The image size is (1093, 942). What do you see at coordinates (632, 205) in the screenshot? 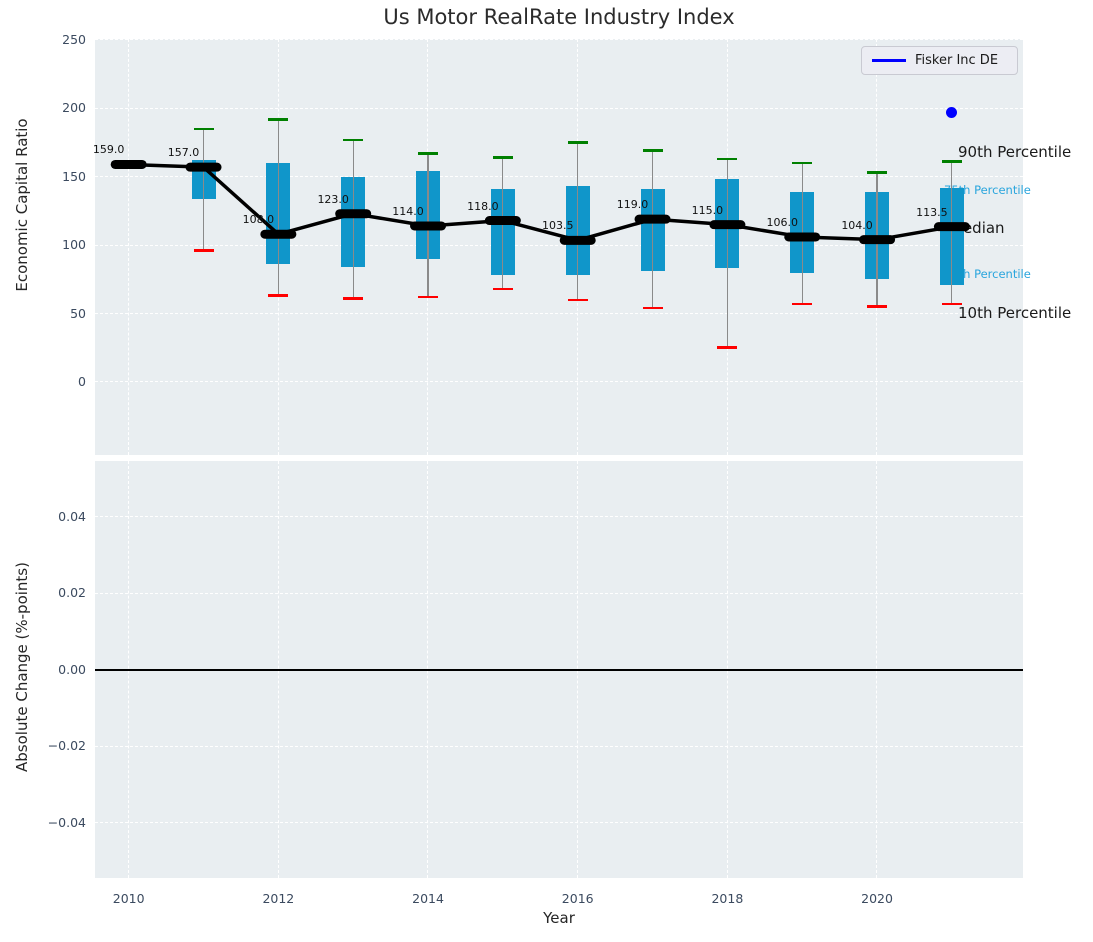
I see `median-label-2017: 119.0` at bounding box center [632, 205].